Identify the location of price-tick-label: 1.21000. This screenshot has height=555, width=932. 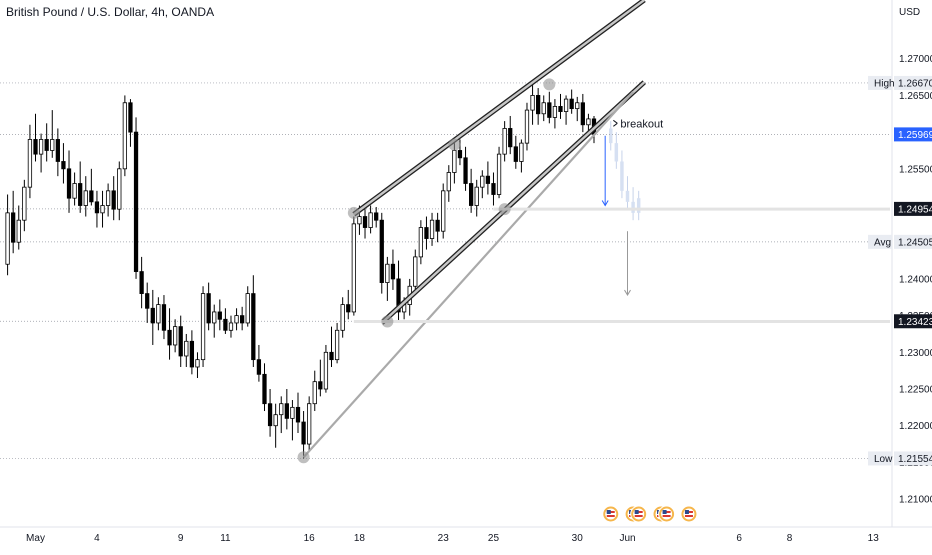
(915, 500).